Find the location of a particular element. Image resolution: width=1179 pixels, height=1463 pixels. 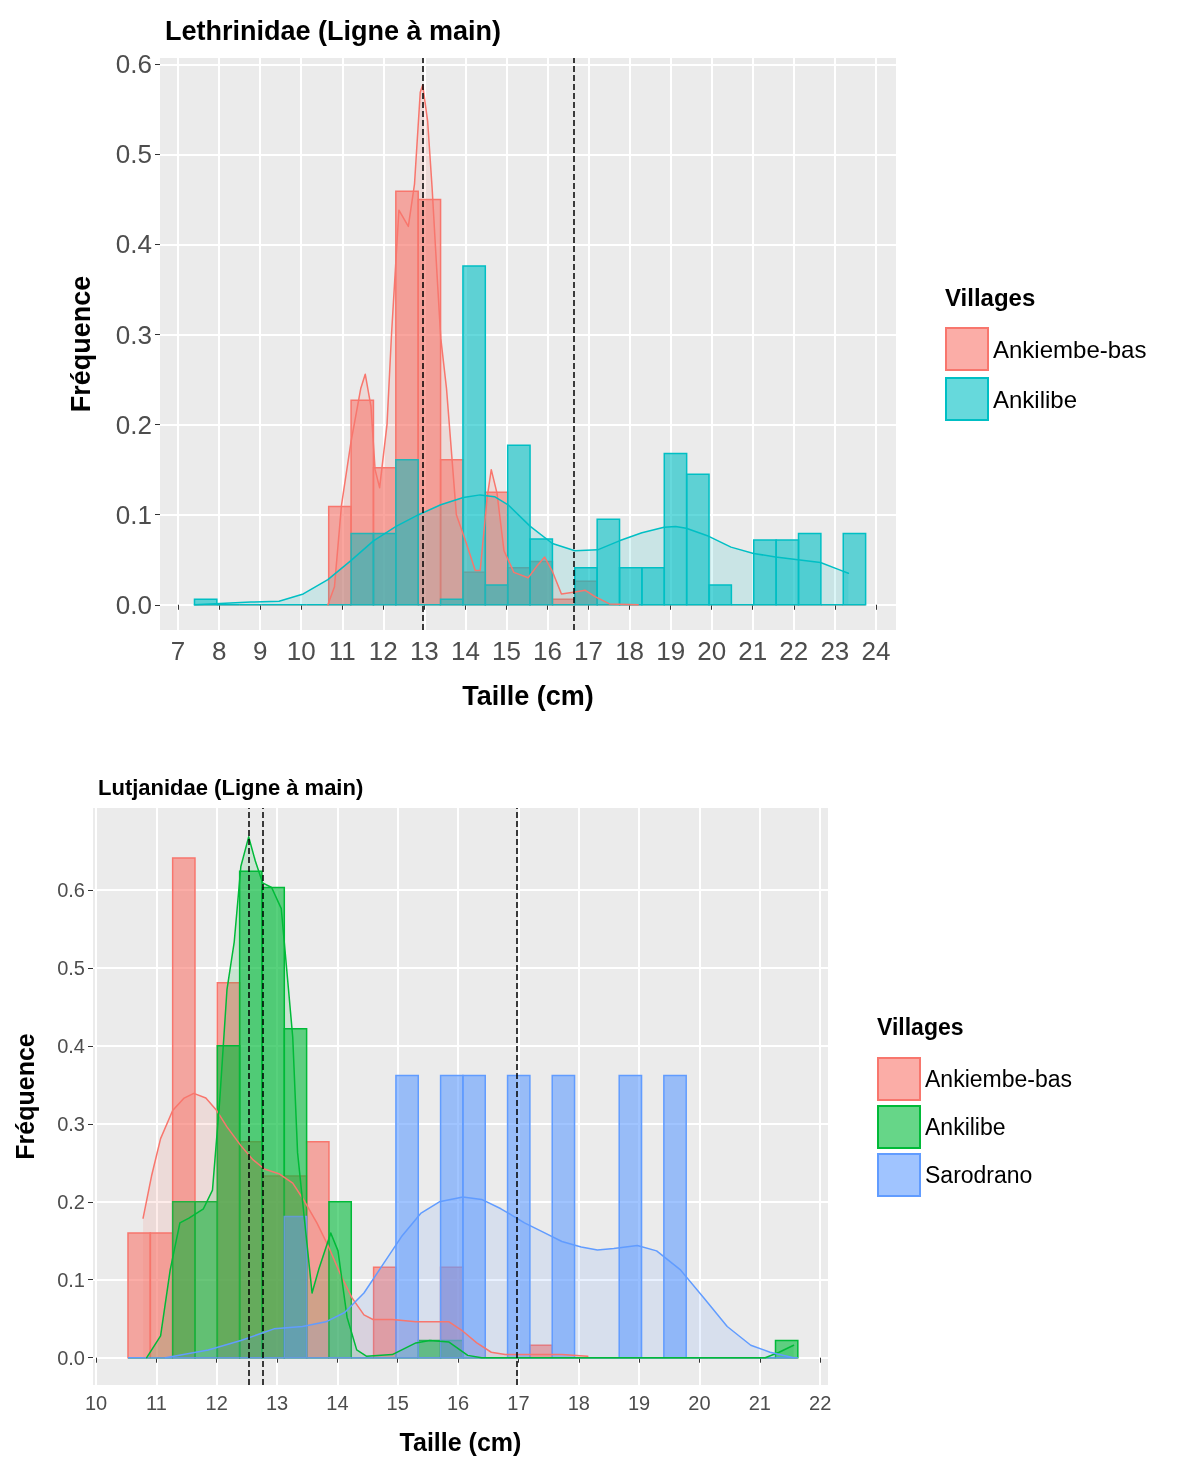

x-tick-label: 24 is located at coordinates (876, 651).